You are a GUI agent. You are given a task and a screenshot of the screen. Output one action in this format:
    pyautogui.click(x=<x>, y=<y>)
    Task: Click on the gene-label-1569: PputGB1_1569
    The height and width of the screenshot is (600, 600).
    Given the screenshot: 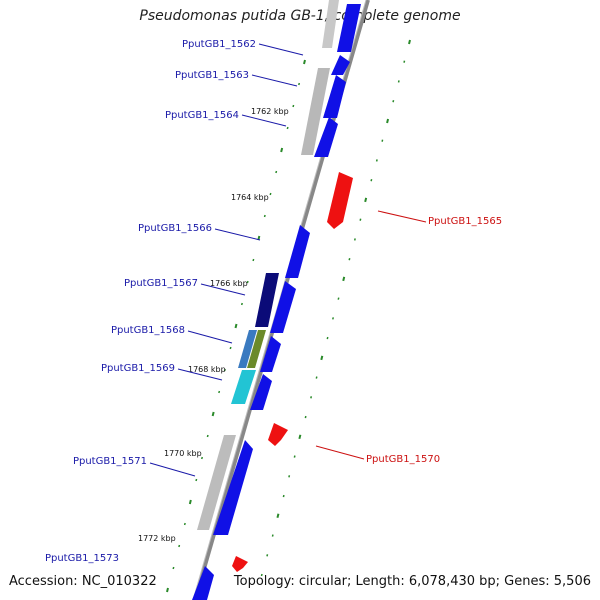 What is the action you would take?
    pyautogui.click(x=138, y=368)
    